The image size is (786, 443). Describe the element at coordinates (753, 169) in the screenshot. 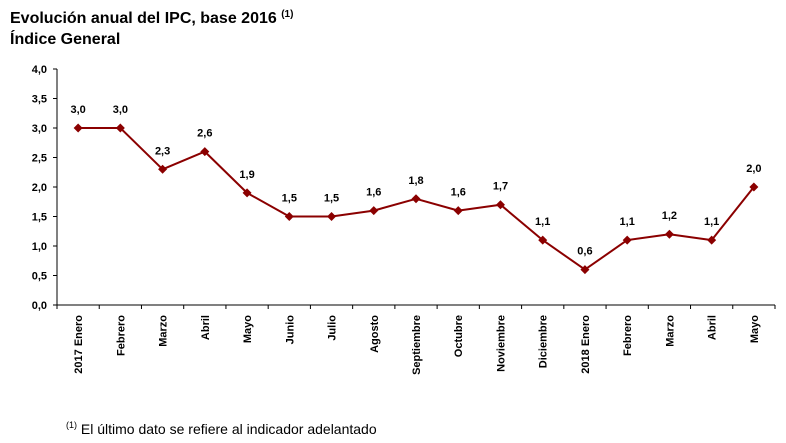

I see `data-label: 2,0` at that location.